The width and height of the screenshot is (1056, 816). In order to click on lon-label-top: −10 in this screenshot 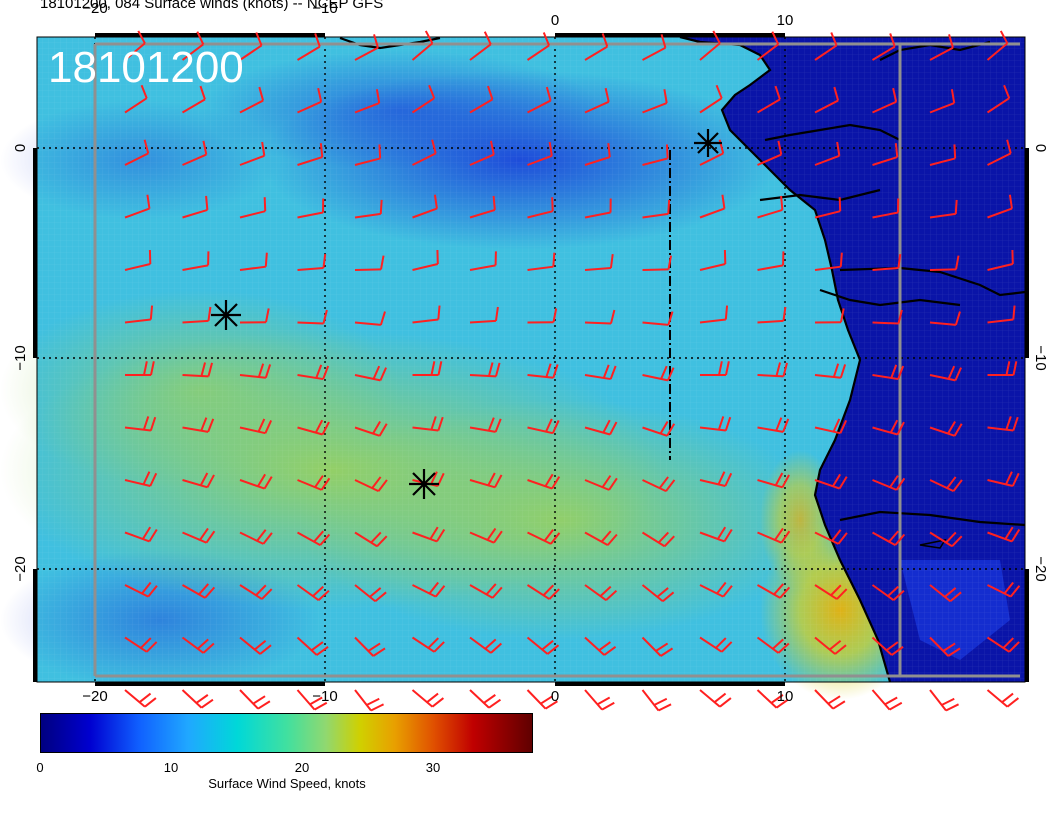, I will do `click(324, 8)`.